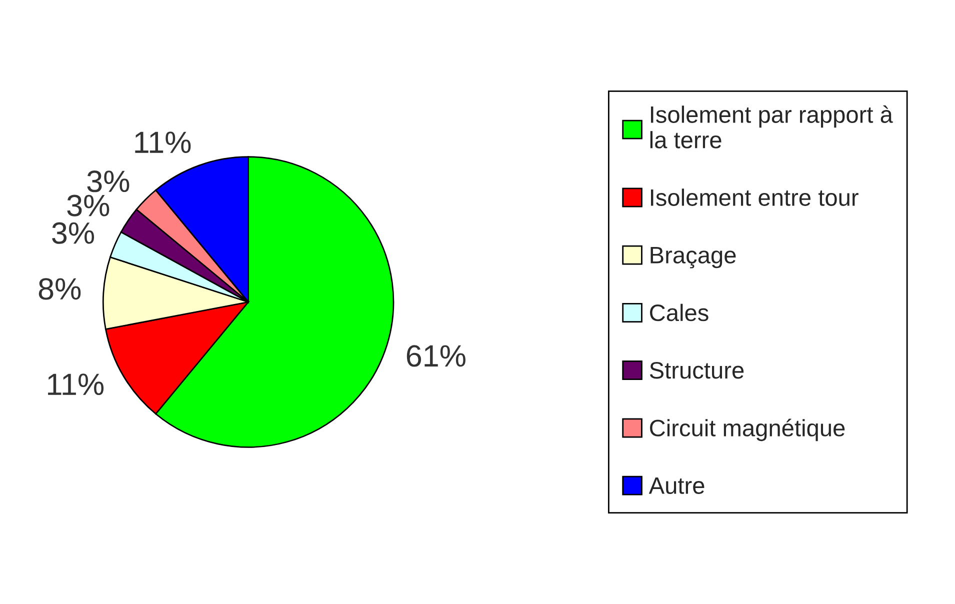  Describe the element at coordinates (693, 257) in the screenshot. I see `legend-label: Braçage` at that location.